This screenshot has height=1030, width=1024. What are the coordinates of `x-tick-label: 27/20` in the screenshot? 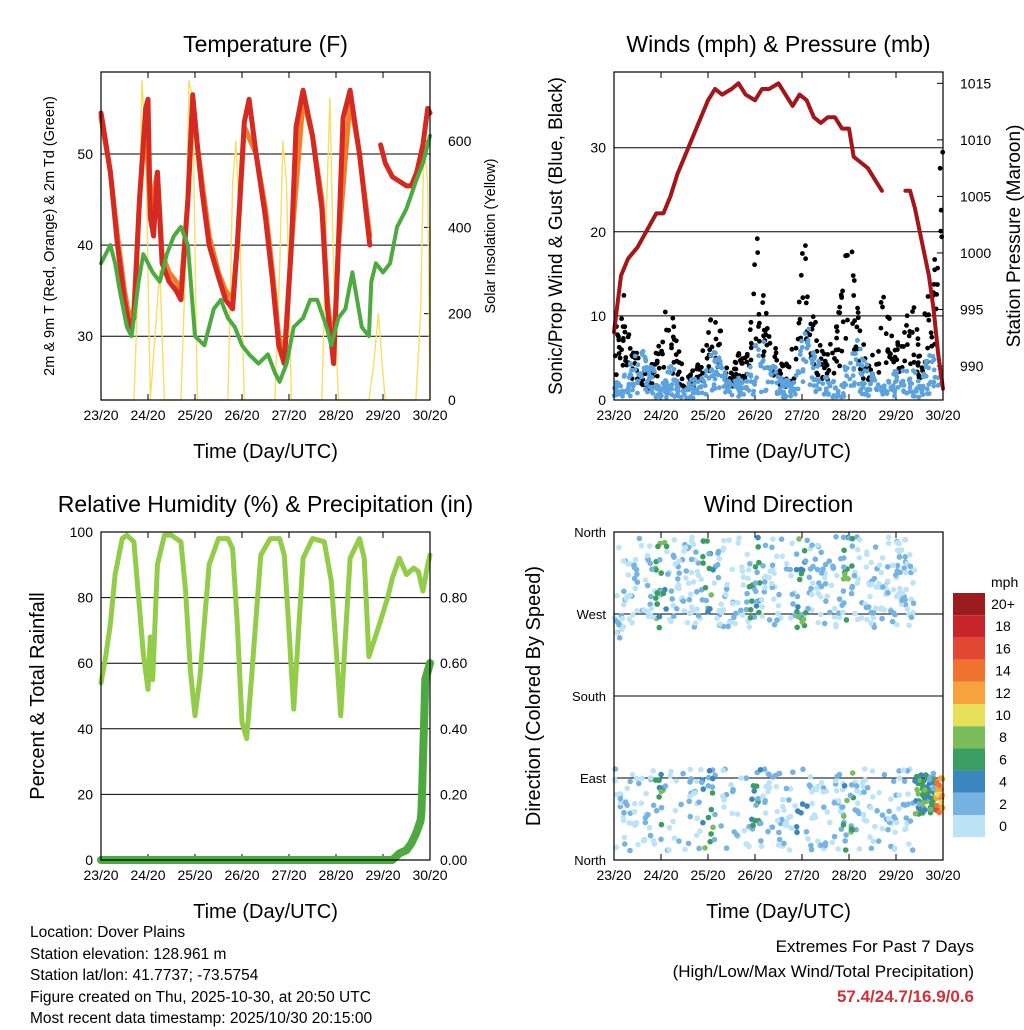 It's located at (801, 875).